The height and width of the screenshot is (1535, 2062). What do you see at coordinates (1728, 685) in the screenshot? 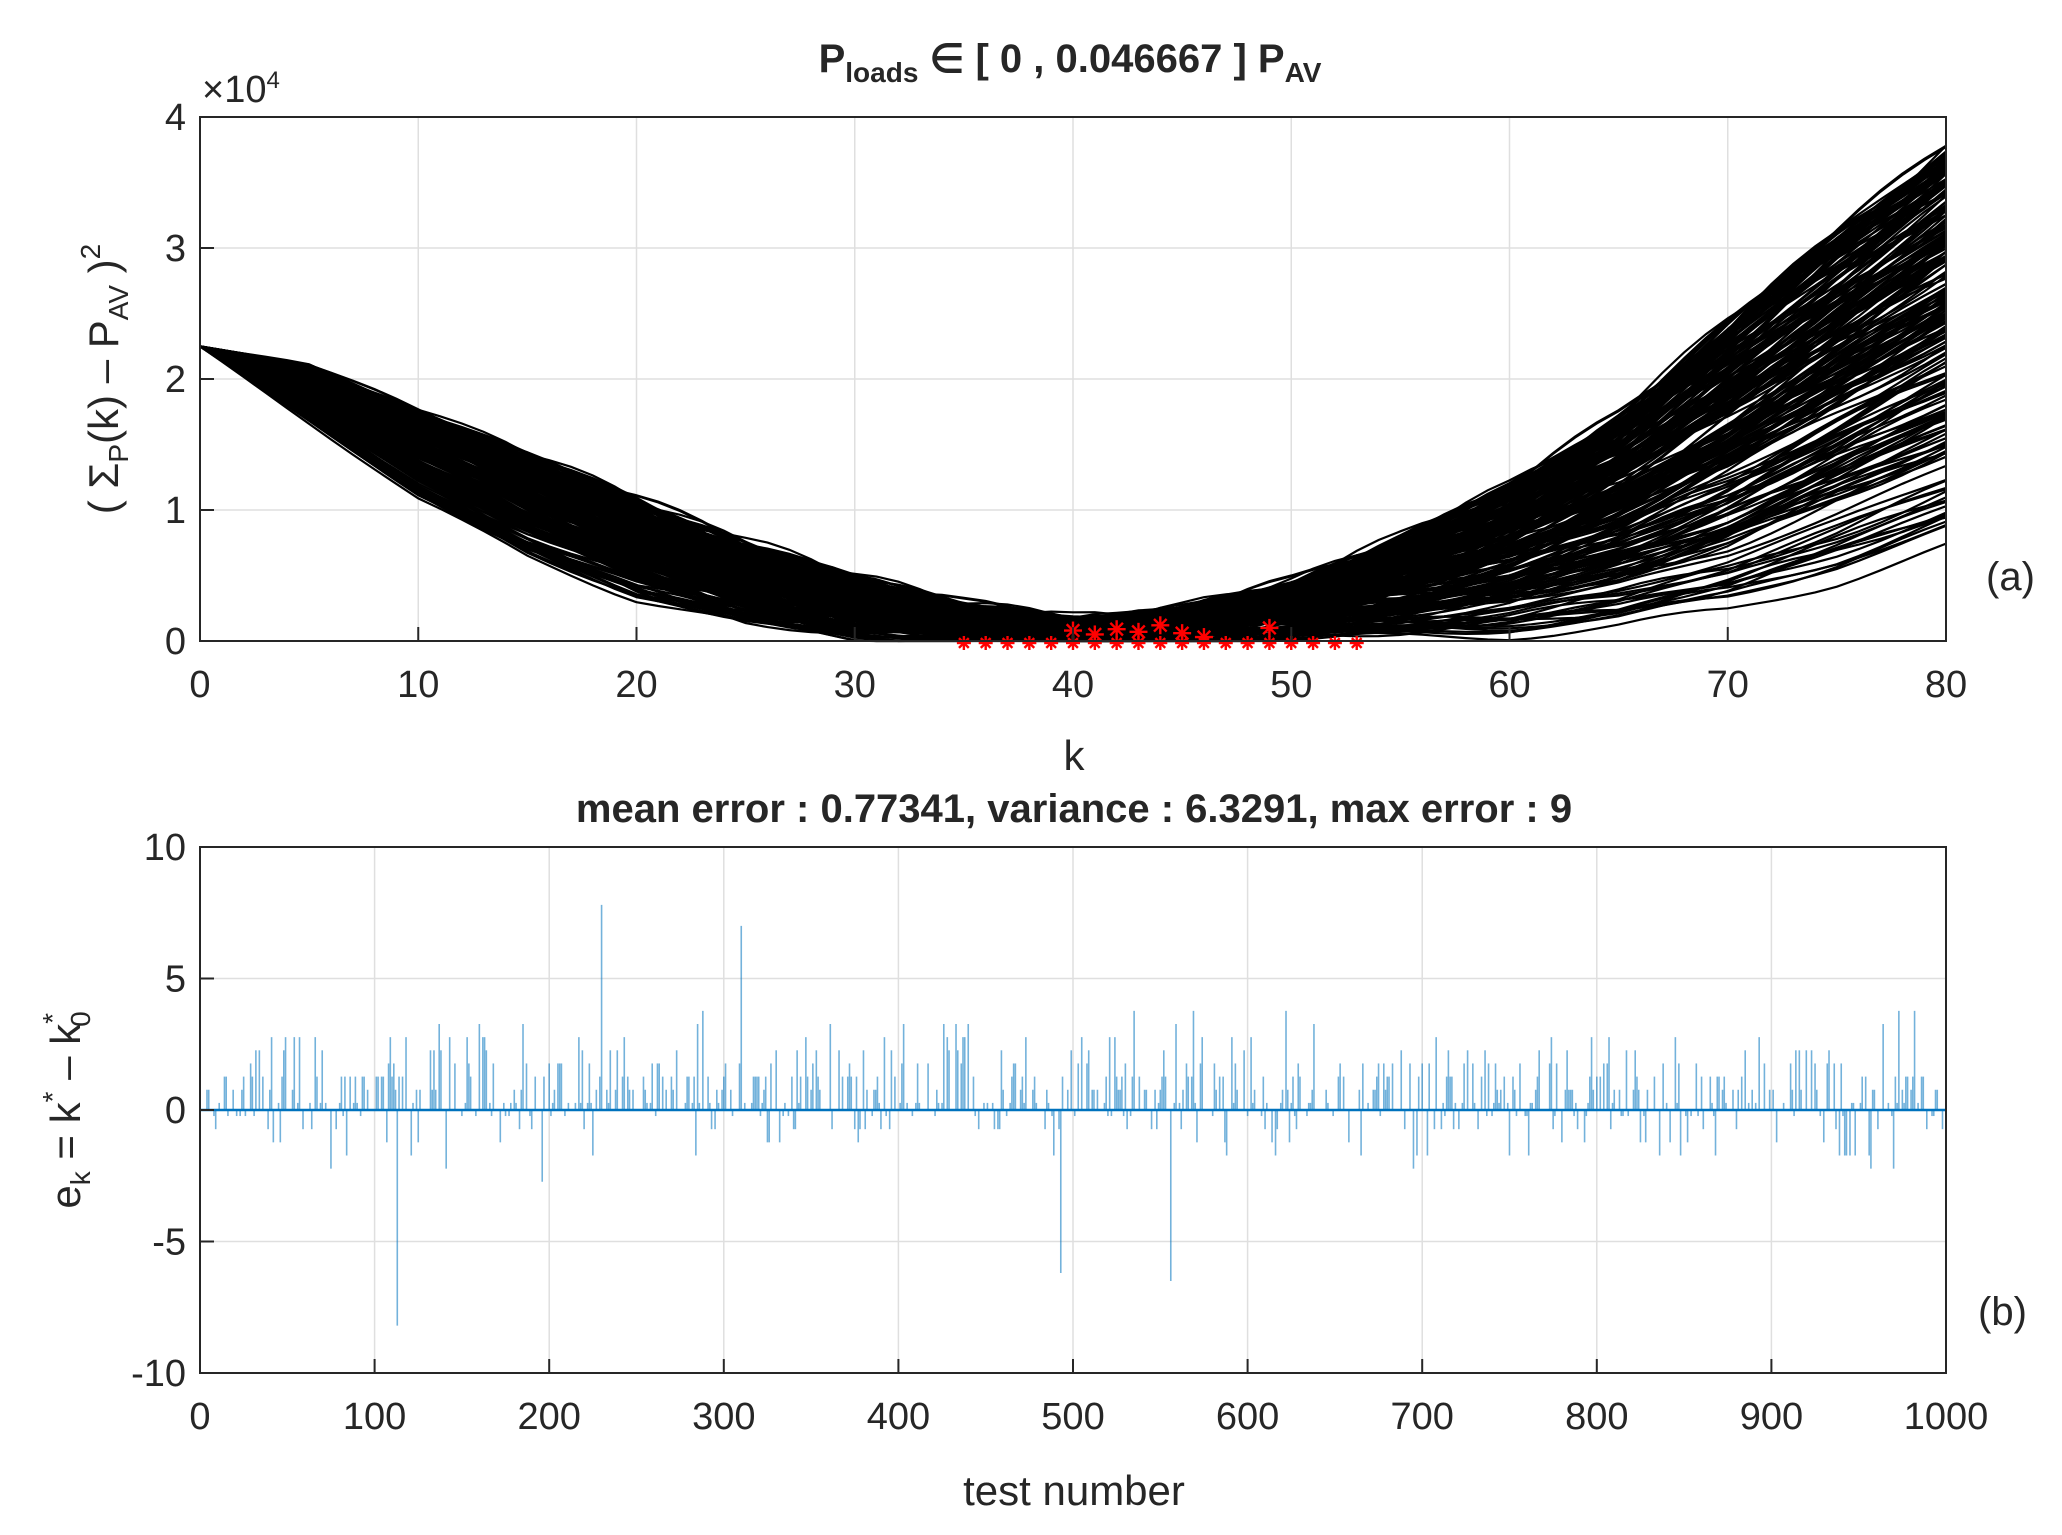
I see `x-tick-label: 70` at bounding box center [1728, 685].